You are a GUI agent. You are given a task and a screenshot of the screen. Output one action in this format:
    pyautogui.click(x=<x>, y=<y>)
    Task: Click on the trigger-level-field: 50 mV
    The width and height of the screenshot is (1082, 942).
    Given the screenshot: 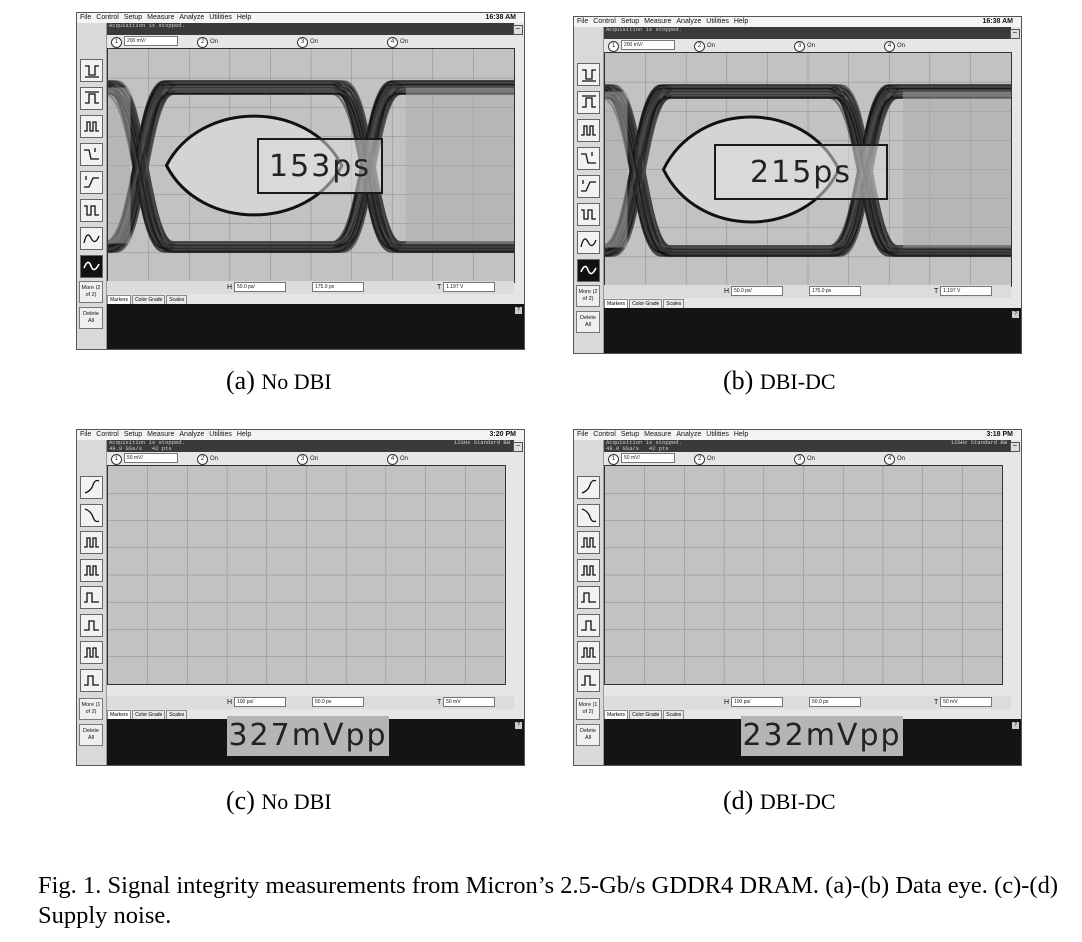 What is the action you would take?
    pyautogui.click(x=469, y=702)
    